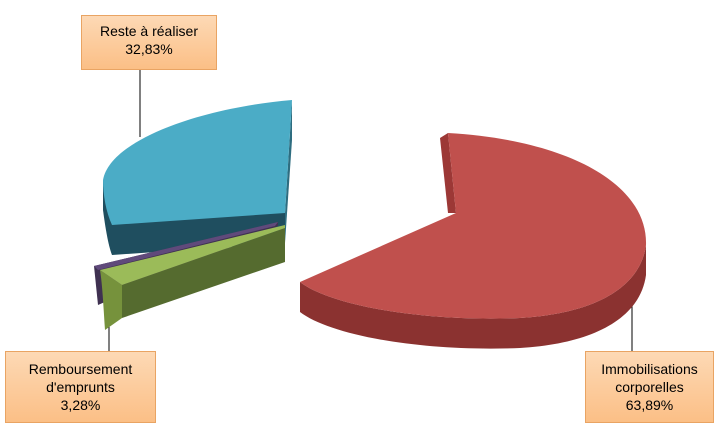 This screenshot has width=720, height=424. I want to click on label-remboursement: Remboursement d'emprunts 3,28%, so click(80, 387).